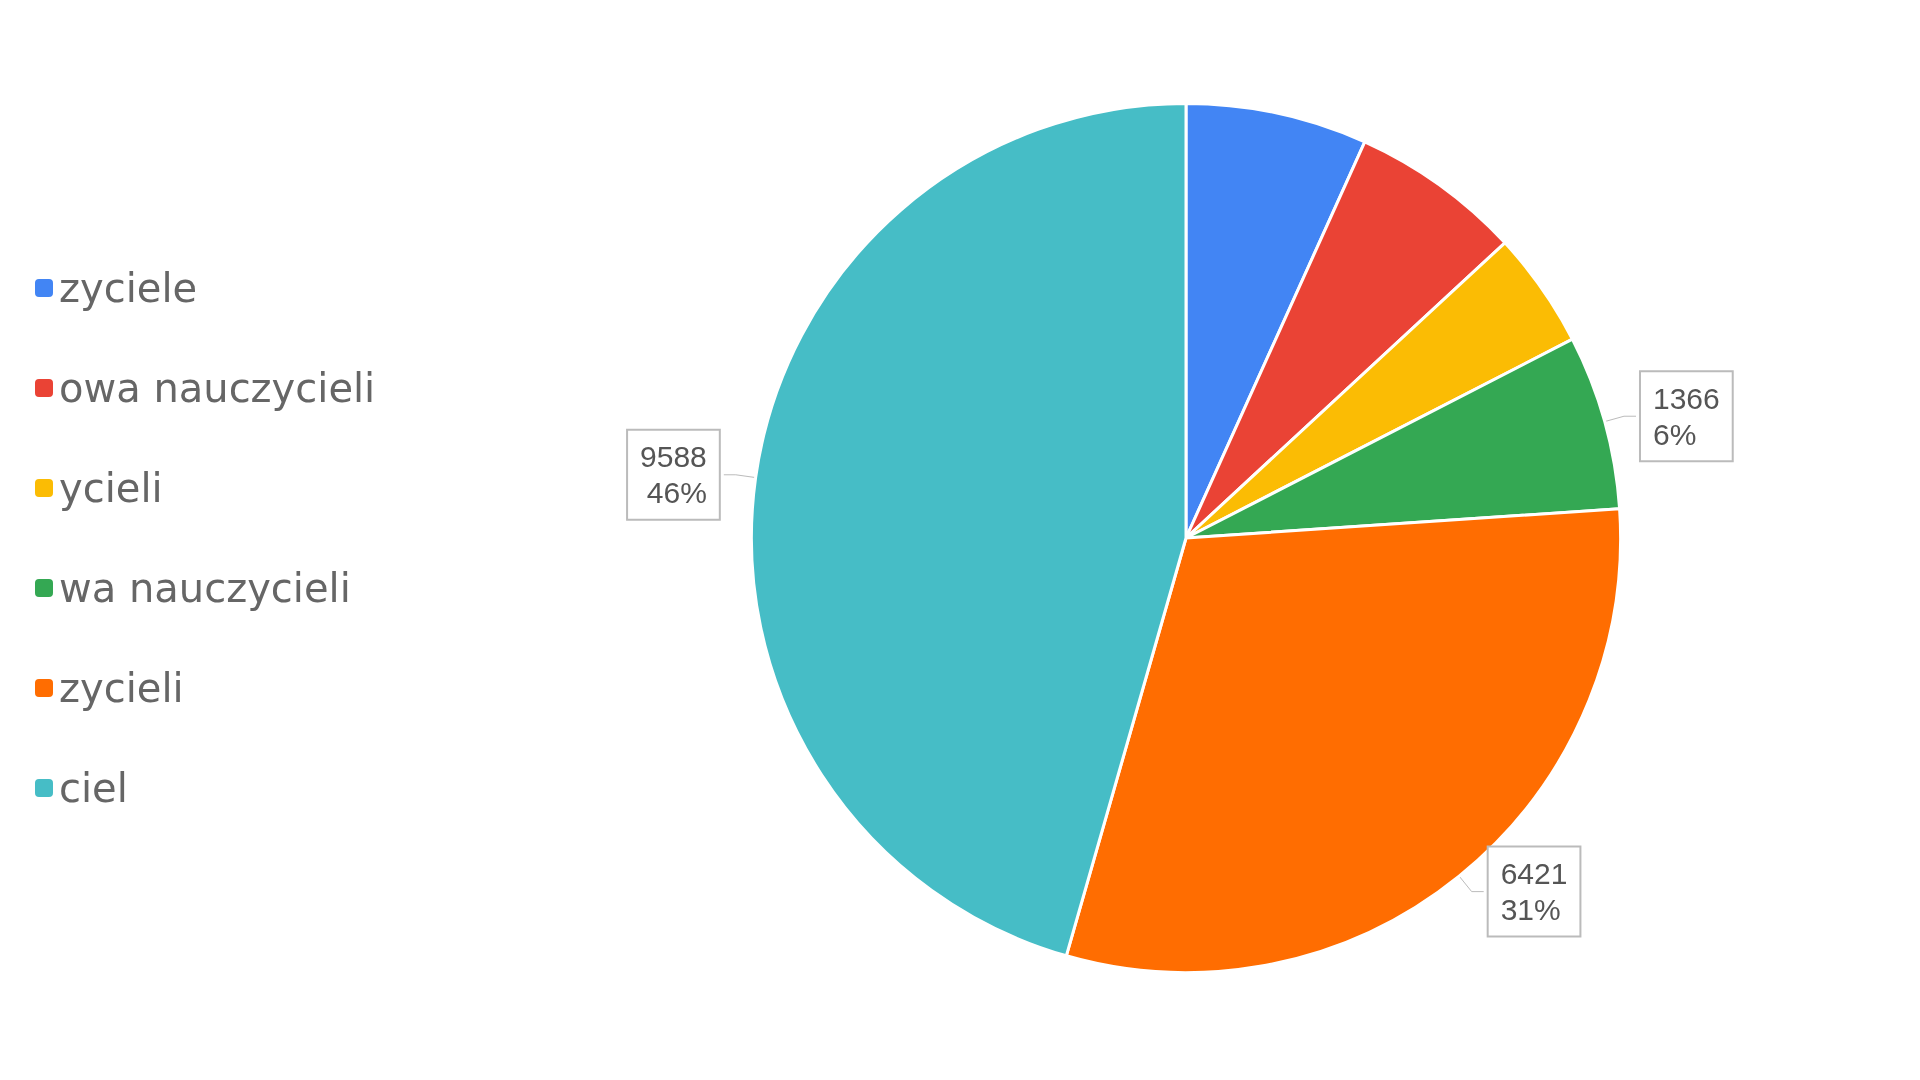 Image resolution: width=1920 pixels, height=1080 pixels. I want to click on legend-label: owa nauczycieli, so click(217, 388).